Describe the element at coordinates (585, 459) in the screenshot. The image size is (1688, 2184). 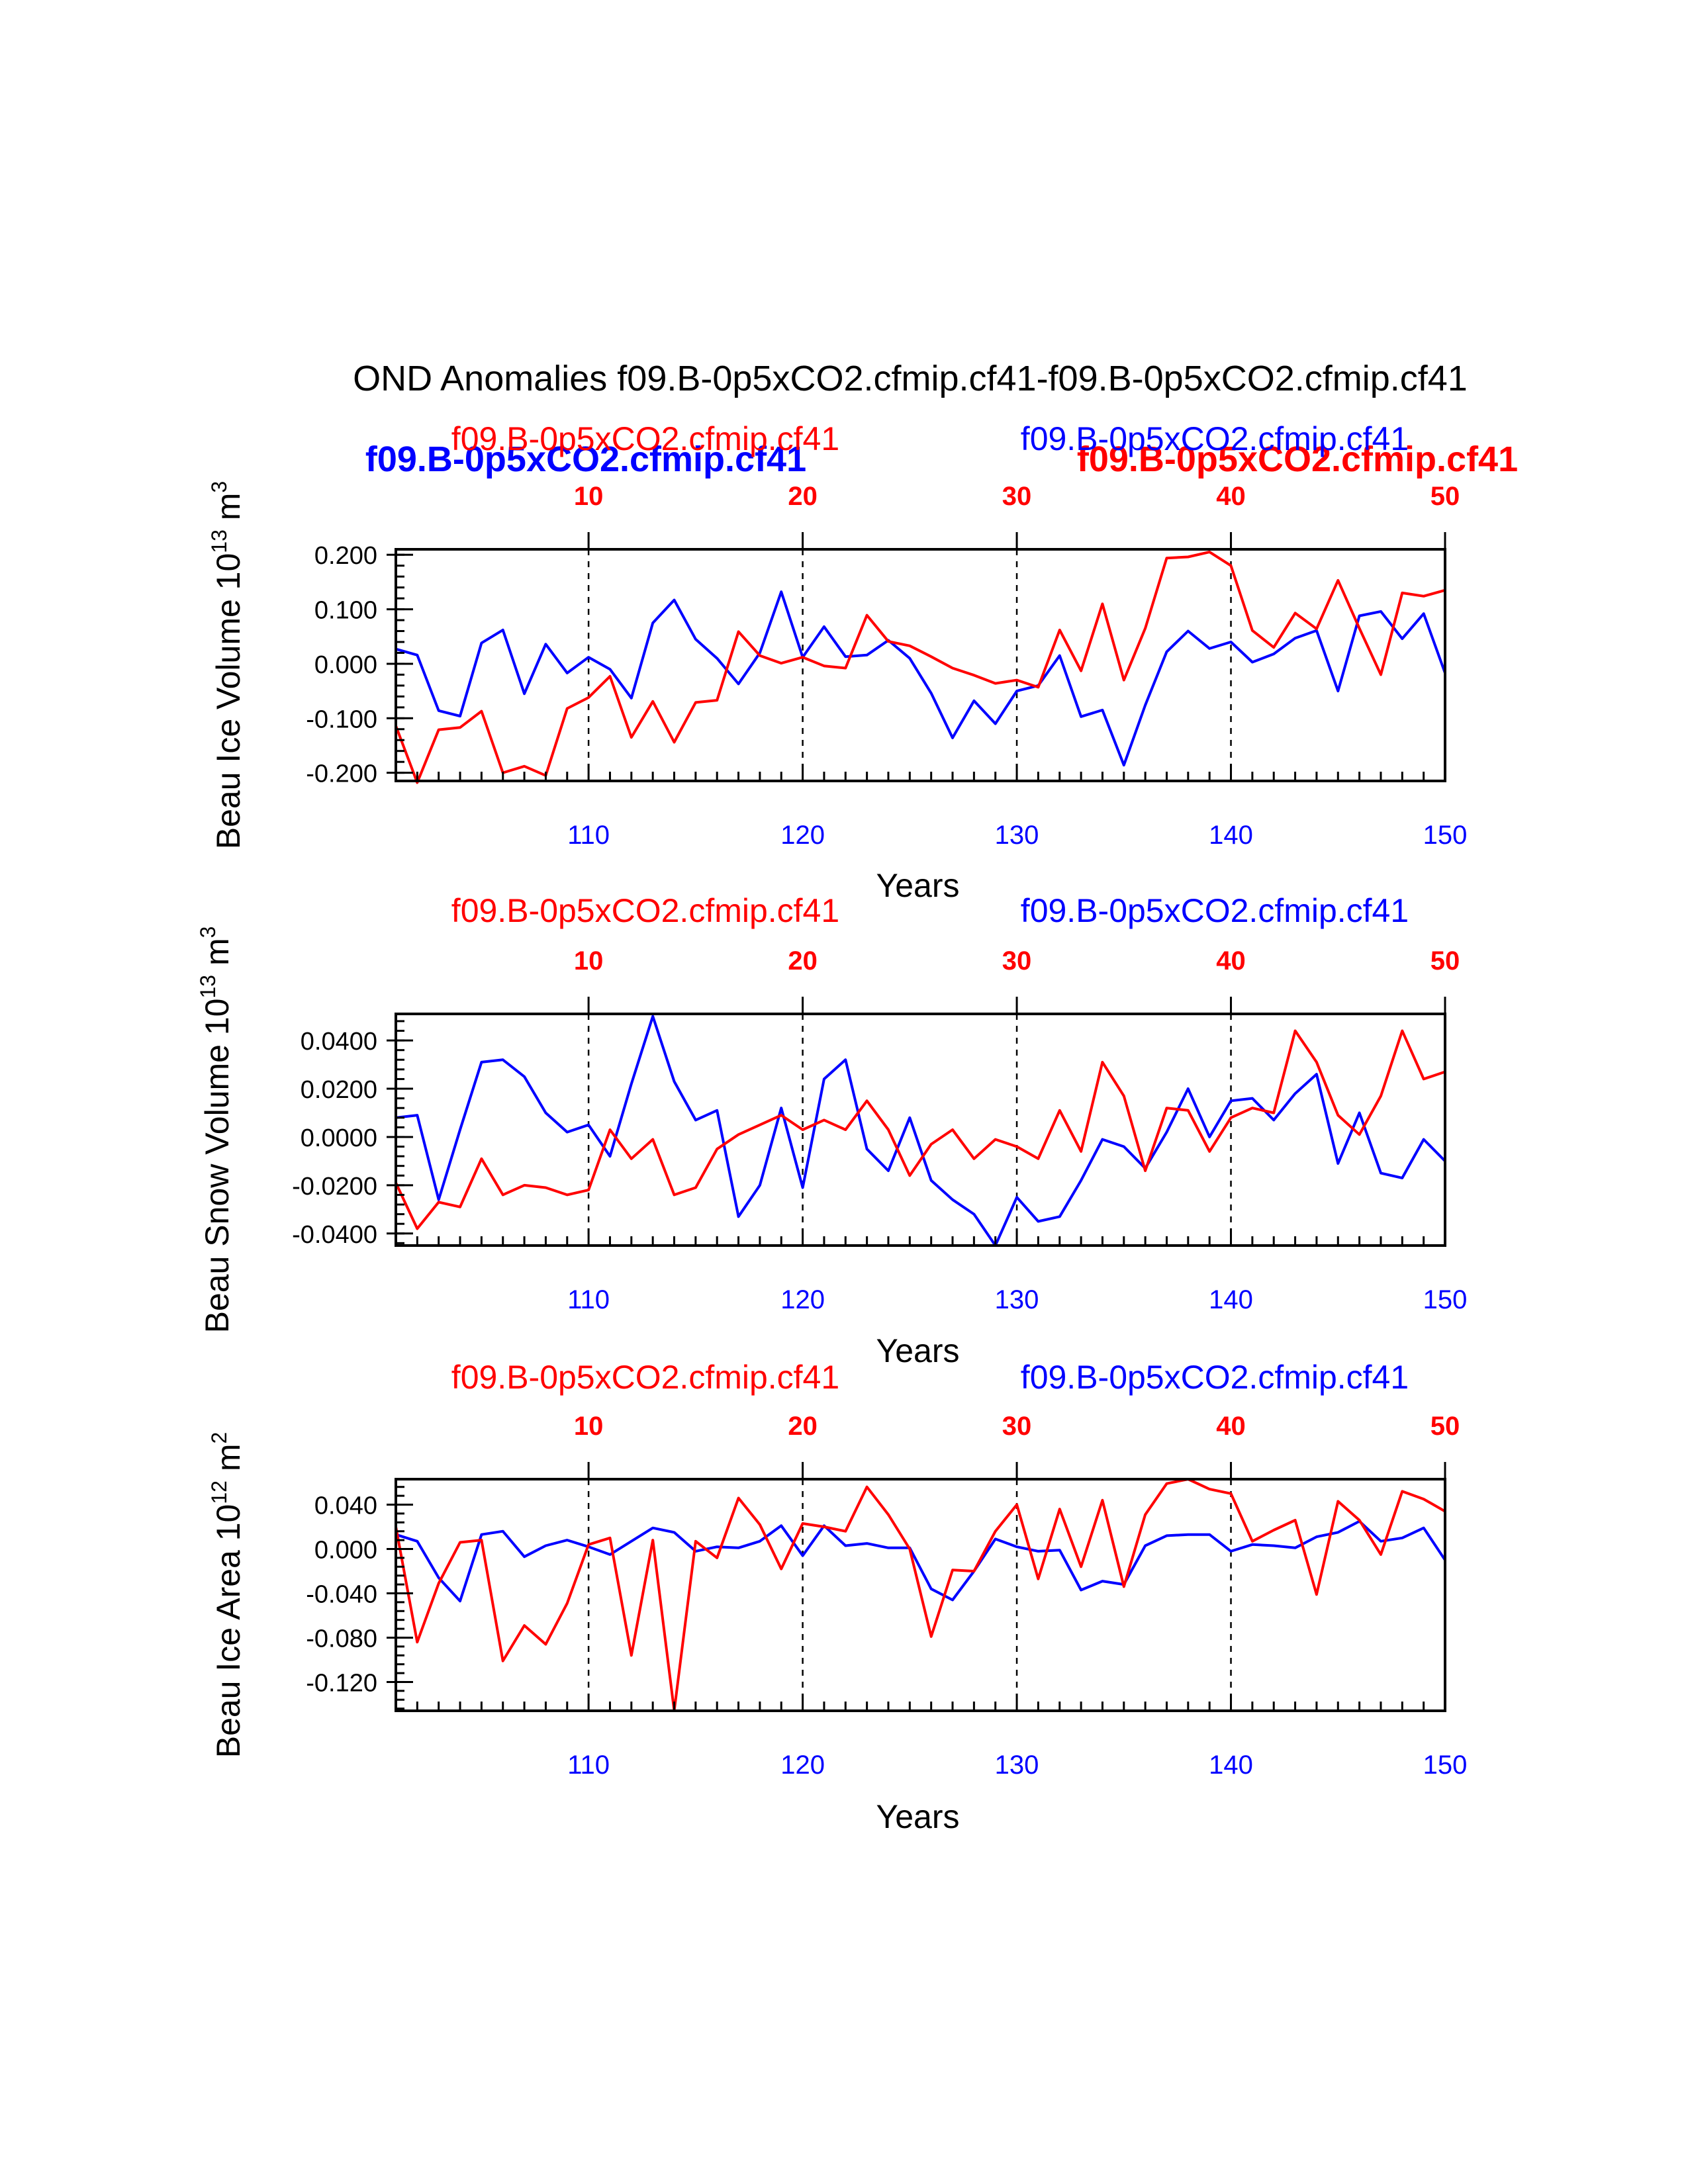
I see `legend-bold-left: f09.B-0p5xCO2.cfmip.cf41` at that location.